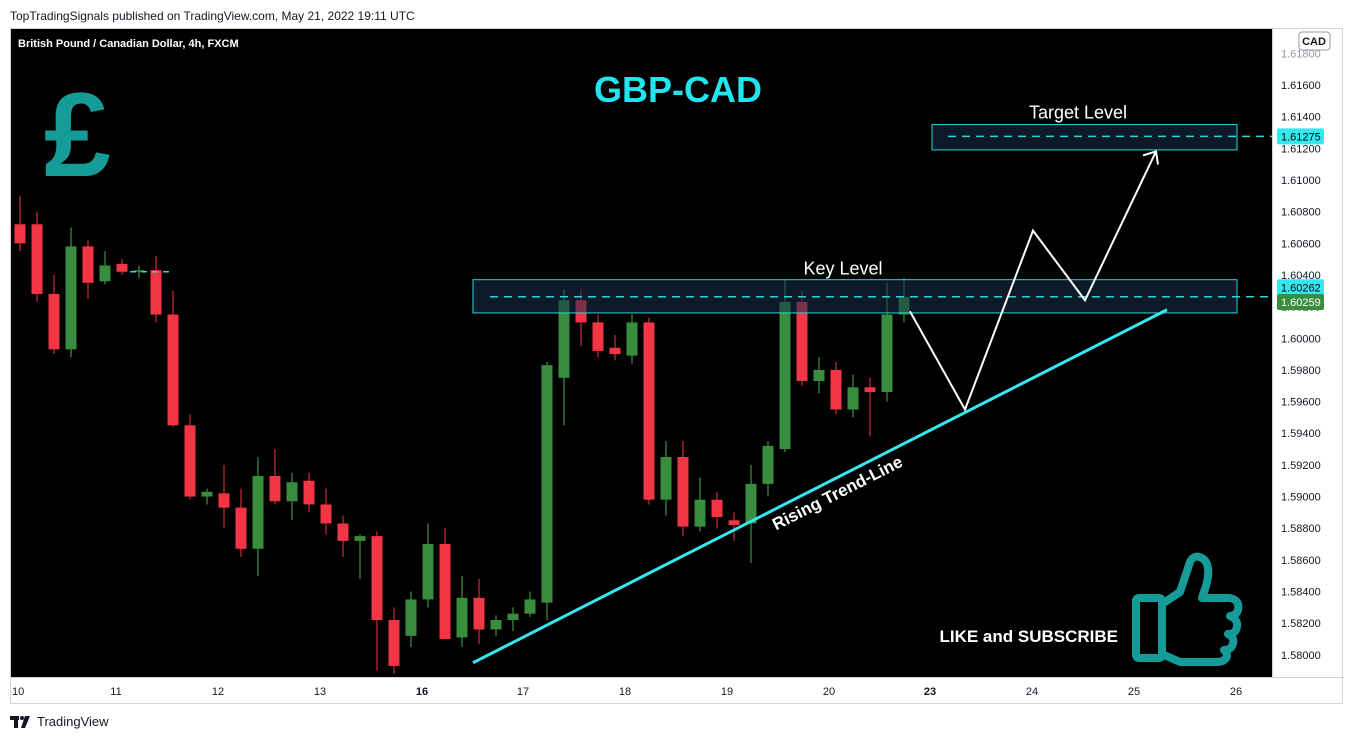 Image resolution: width=1354 pixels, height=740 pixels. Describe the element at coordinates (1300, 302) in the screenshot. I see `current-price-tag-bg` at that location.